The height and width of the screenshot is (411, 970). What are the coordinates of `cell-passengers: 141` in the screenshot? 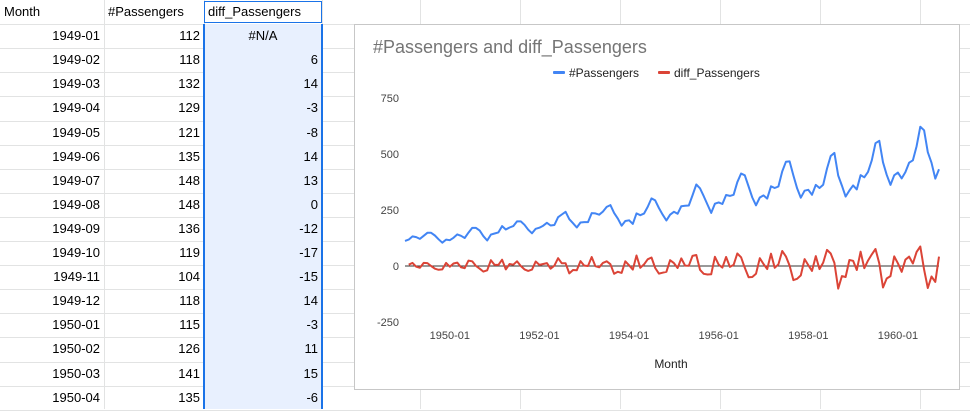 It's located at (189, 373).